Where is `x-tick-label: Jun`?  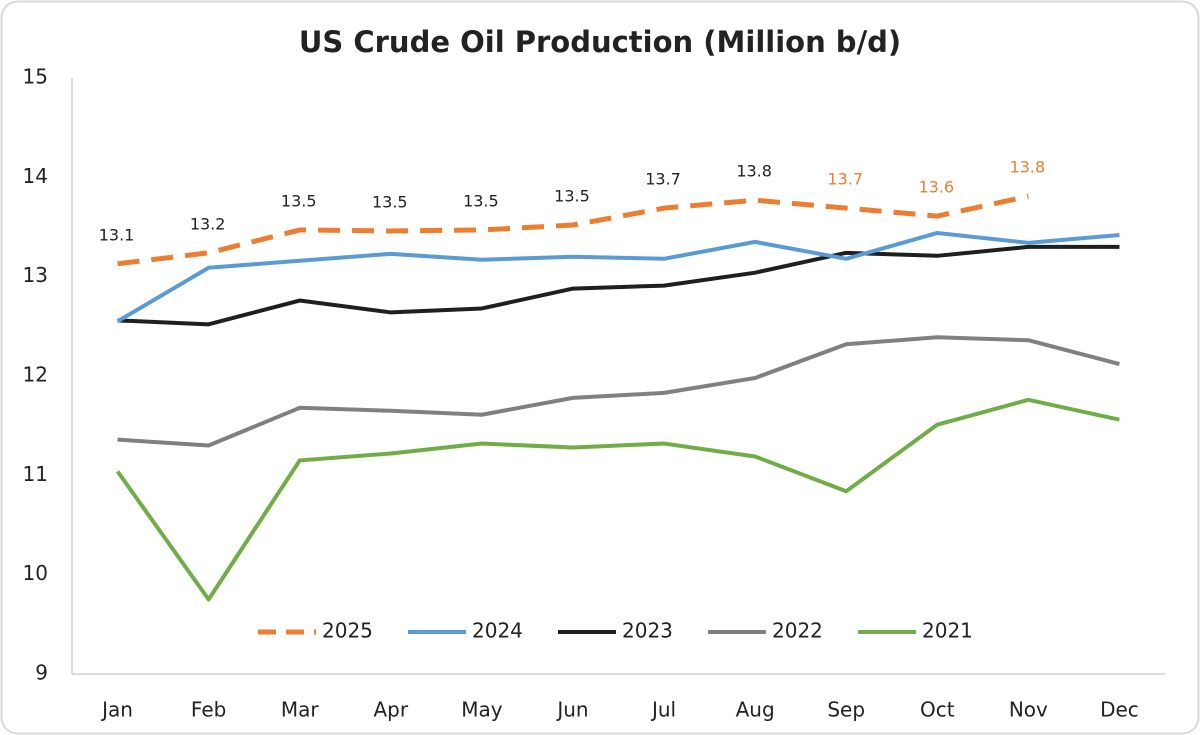 x-tick-label: Jun is located at coordinates (571, 710).